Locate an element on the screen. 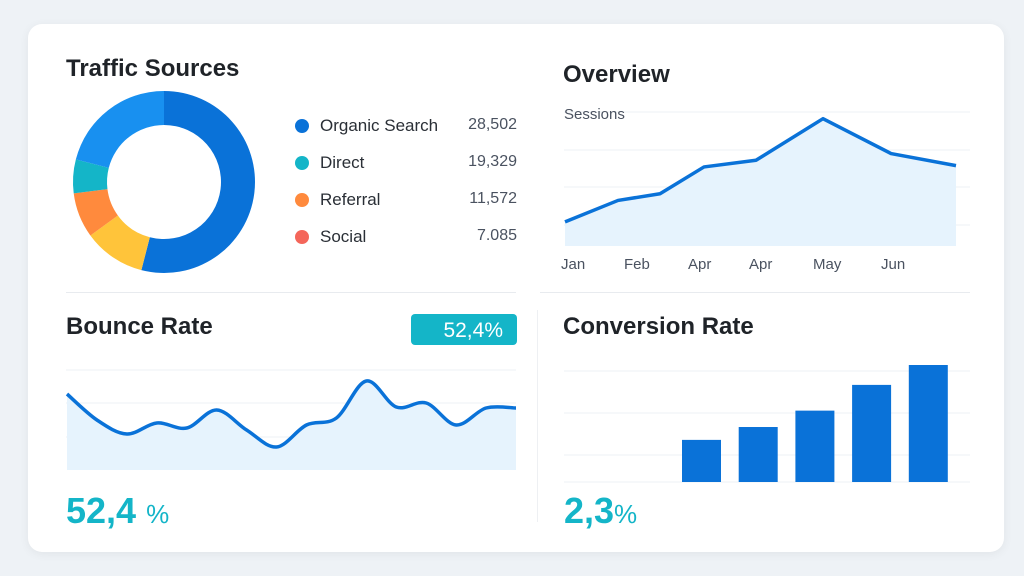 The width and height of the screenshot is (1024, 576). legend-item: Direct 19,329 is located at coordinates (406, 163).